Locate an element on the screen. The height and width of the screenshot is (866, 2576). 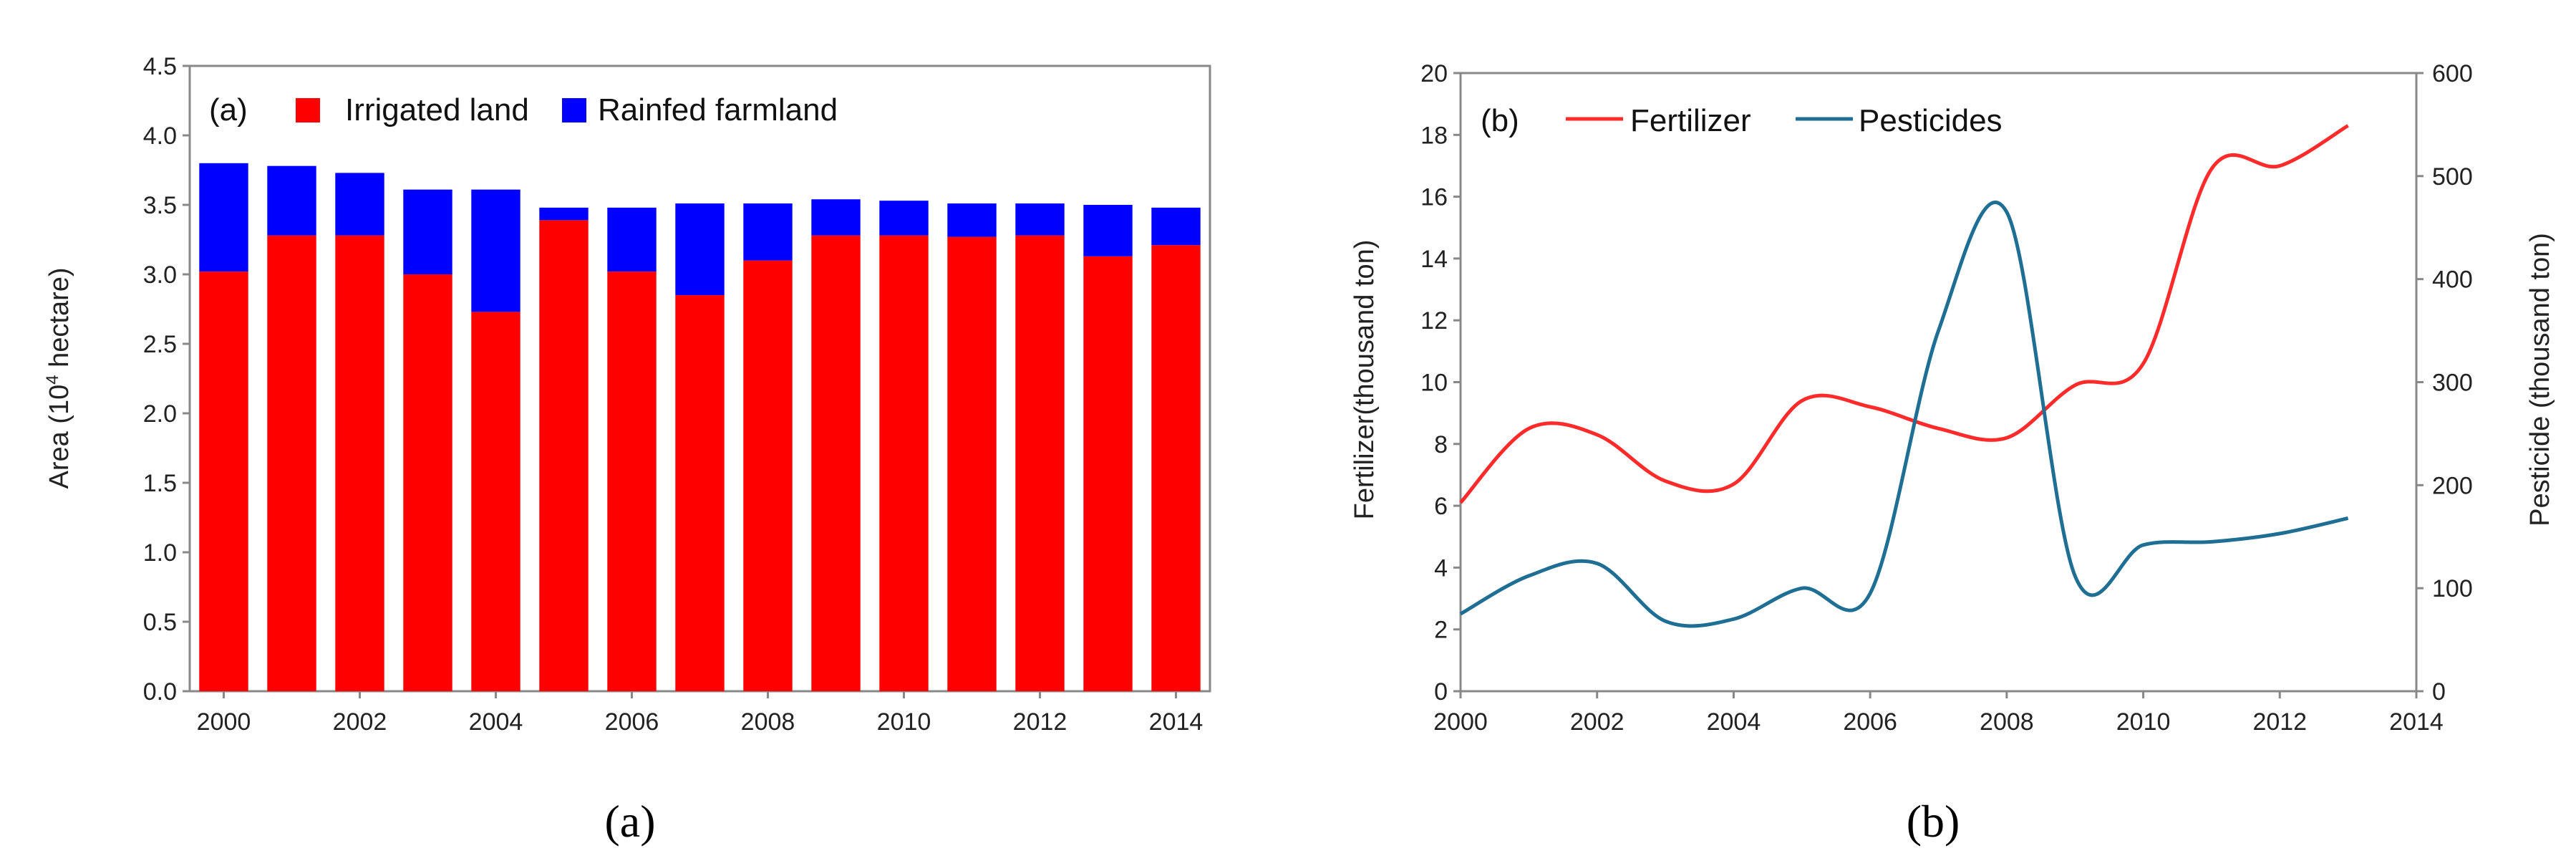
bar-irrigated-land-2008 is located at coordinates (768, 476).